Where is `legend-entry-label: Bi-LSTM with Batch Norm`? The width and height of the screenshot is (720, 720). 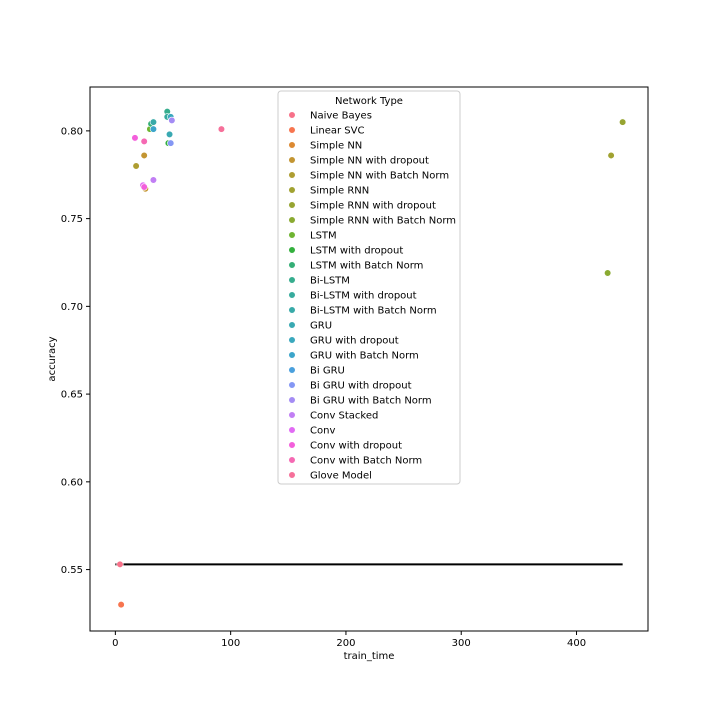
legend-entry-label: Bi-LSTM with Batch Norm is located at coordinates (373, 311).